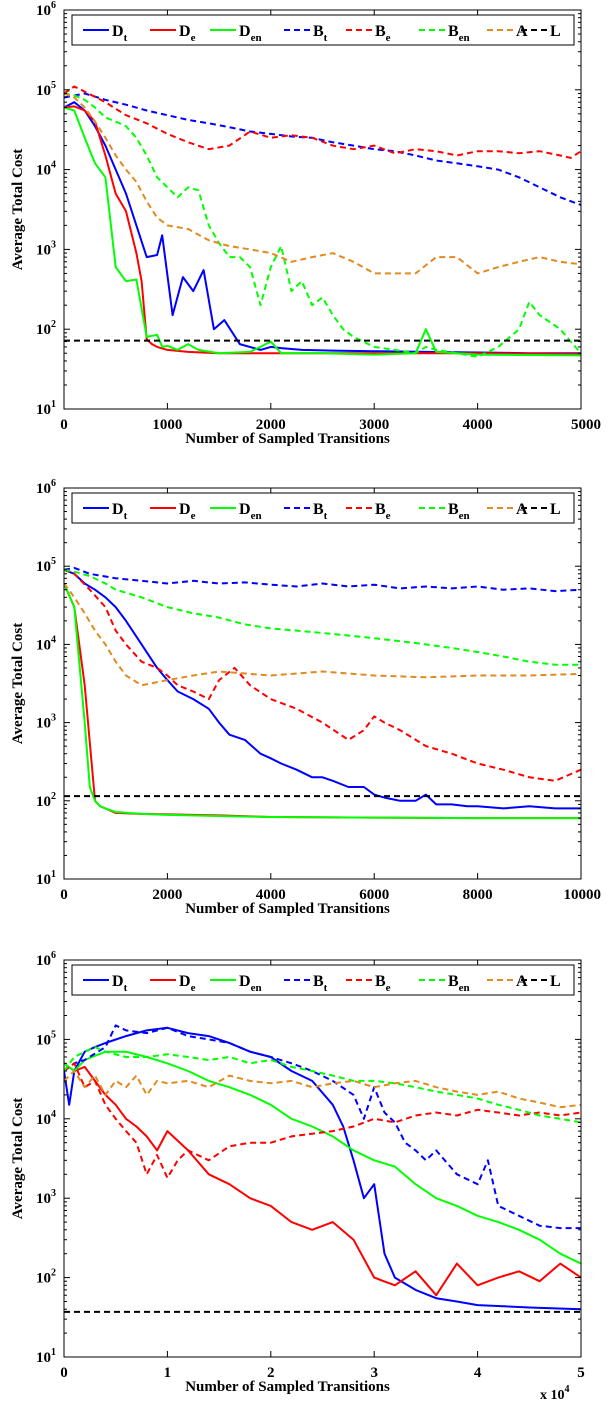 Image resolution: width=608 pixels, height=1405 pixels. What do you see at coordinates (583, 895) in the screenshot?
I see `x-tick-label: 10000` at bounding box center [583, 895].